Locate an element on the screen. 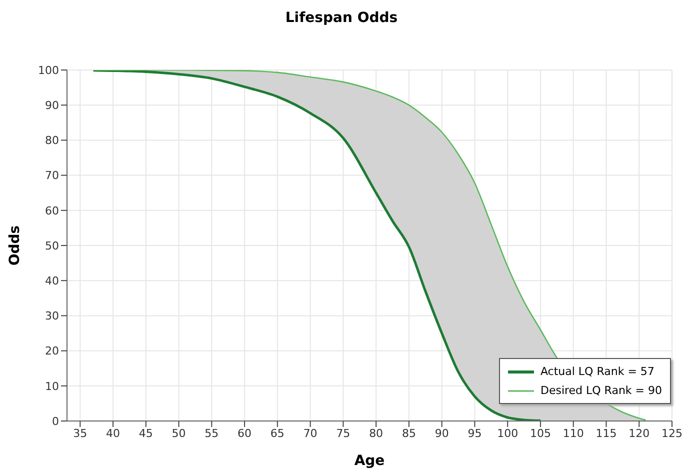 The image size is (683, 471). chart-title: Lifespan Odds is located at coordinates (341, 18).